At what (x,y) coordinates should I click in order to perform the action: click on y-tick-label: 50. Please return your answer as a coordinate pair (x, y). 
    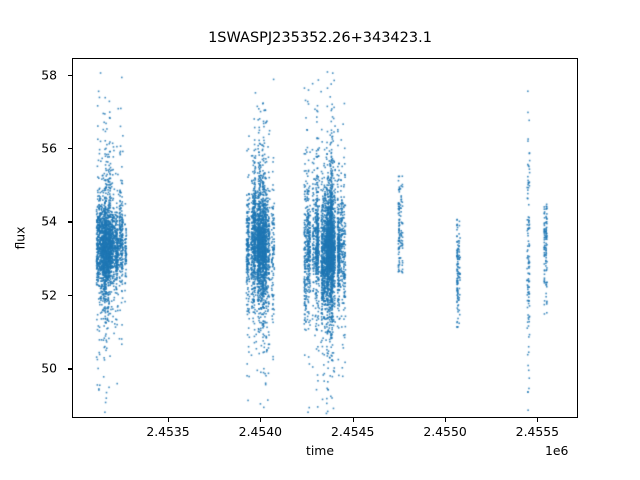
    Looking at the image, I should click on (49, 368).